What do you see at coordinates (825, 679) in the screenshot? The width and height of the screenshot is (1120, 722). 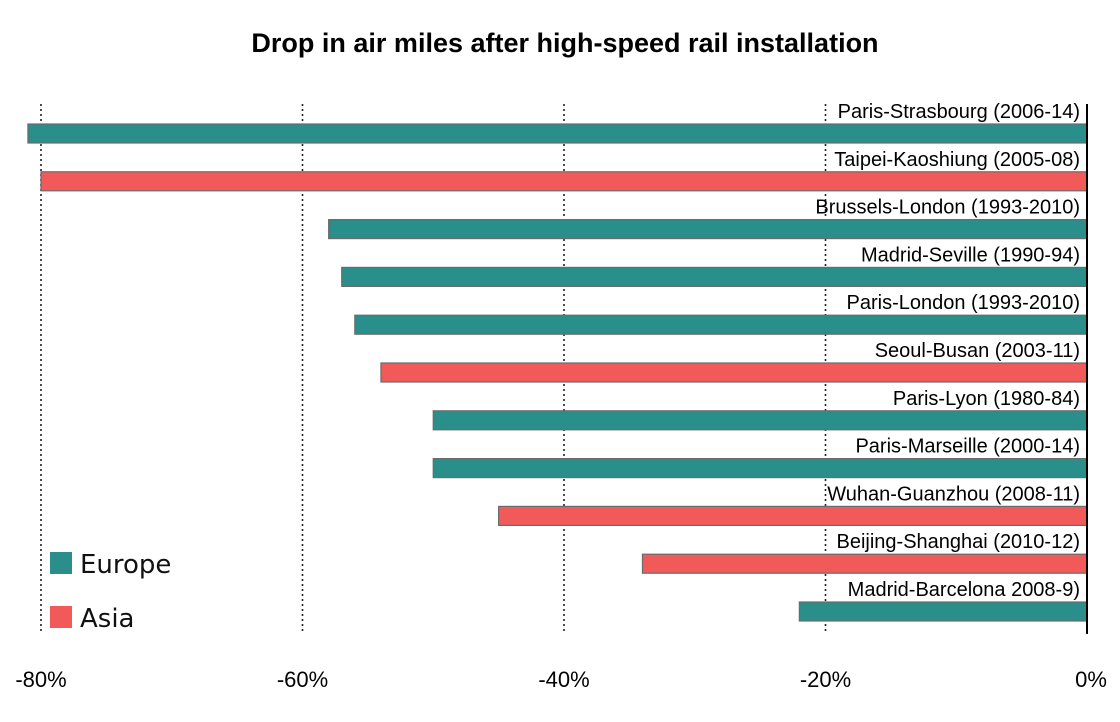 I see `x-tick-label-neg20: -20%` at bounding box center [825, 679].